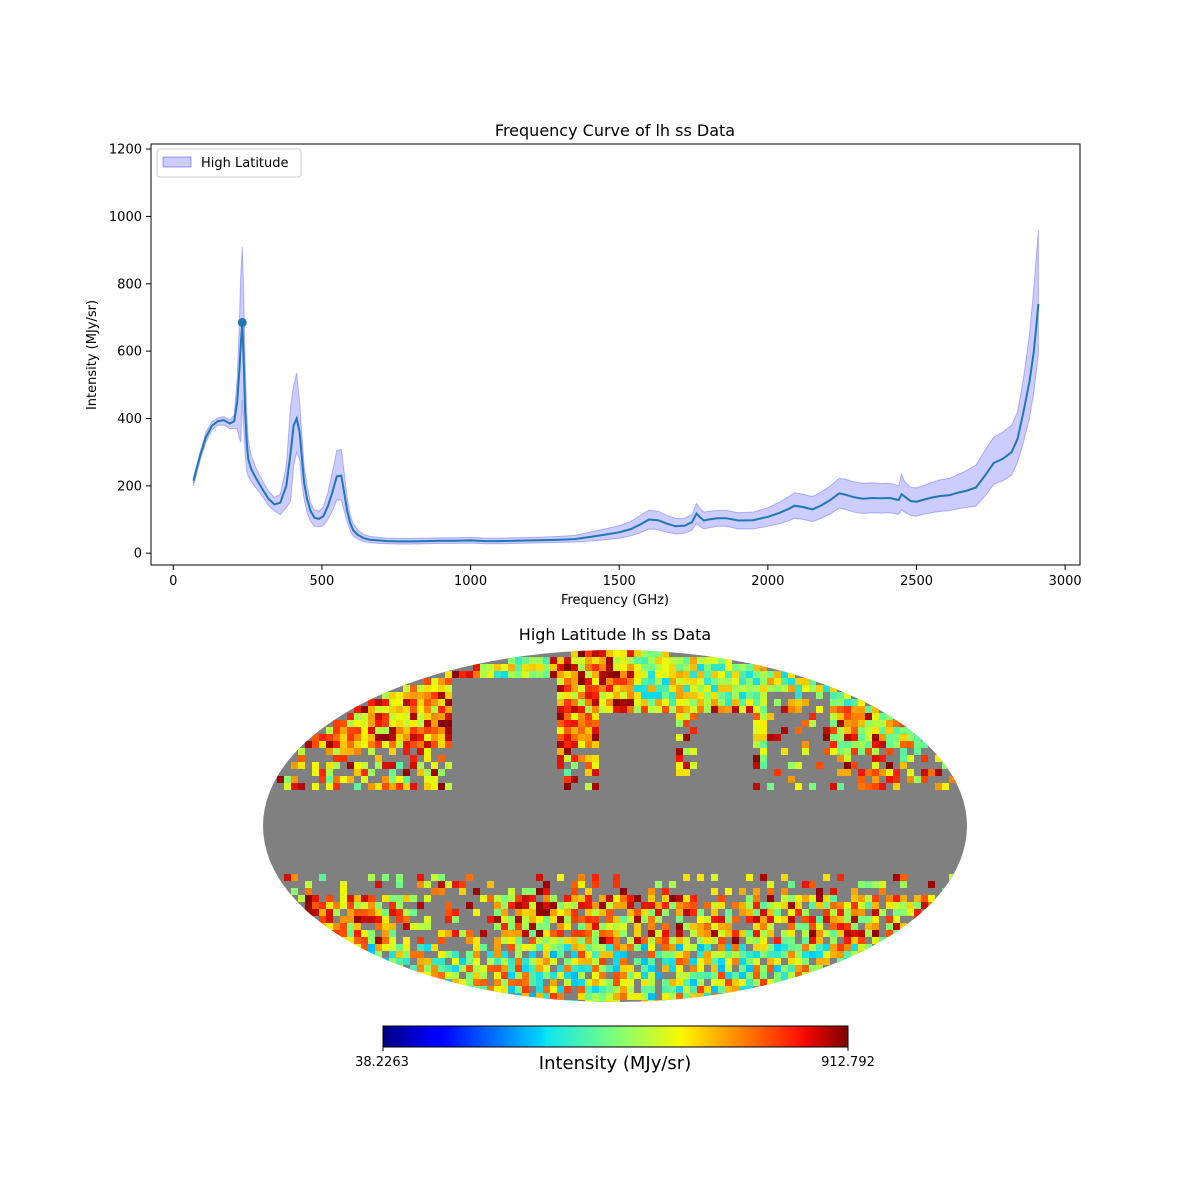 The width and height of the screenshot is (1200, 1200). I want to click on y-tick-label: 0, so click(138, 554).